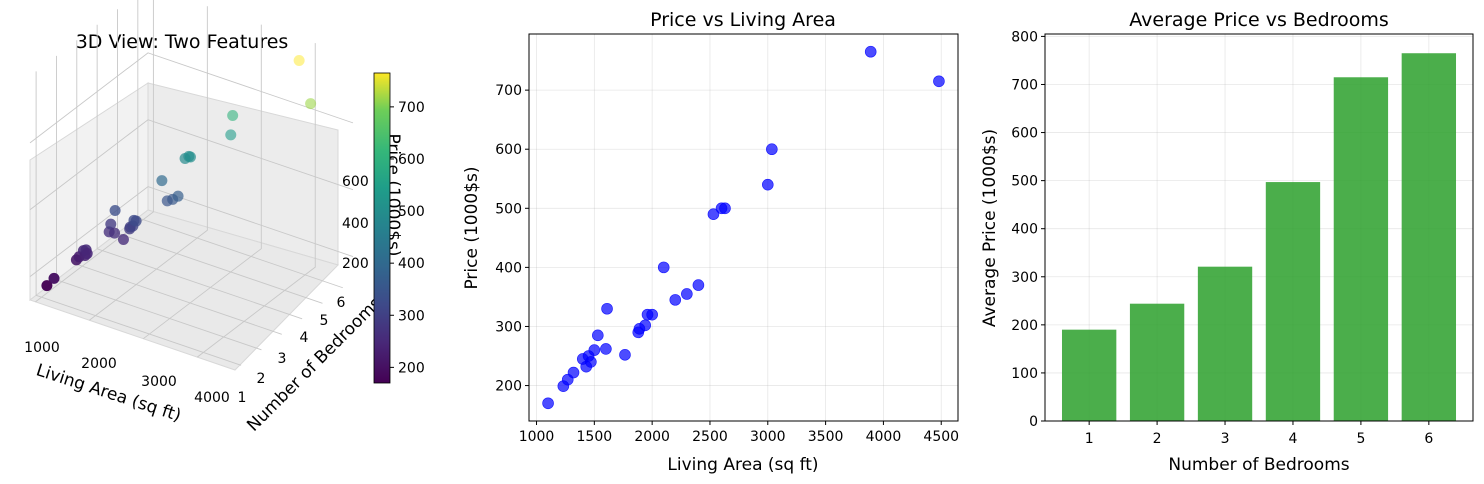 The height and width of the screenshot is (484, 1484). I want to click on x-tick-label: 1500, so click(595, 437).